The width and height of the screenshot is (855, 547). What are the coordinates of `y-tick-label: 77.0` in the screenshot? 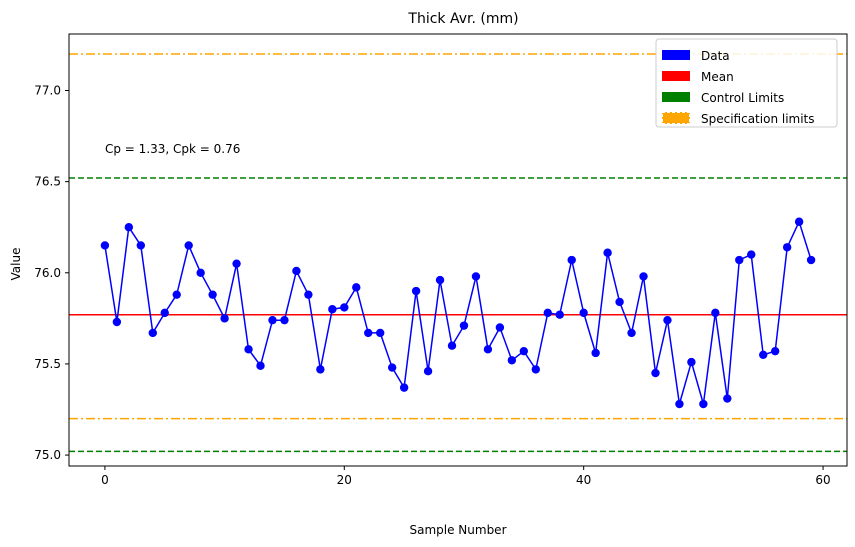 It's located at (47, 91).